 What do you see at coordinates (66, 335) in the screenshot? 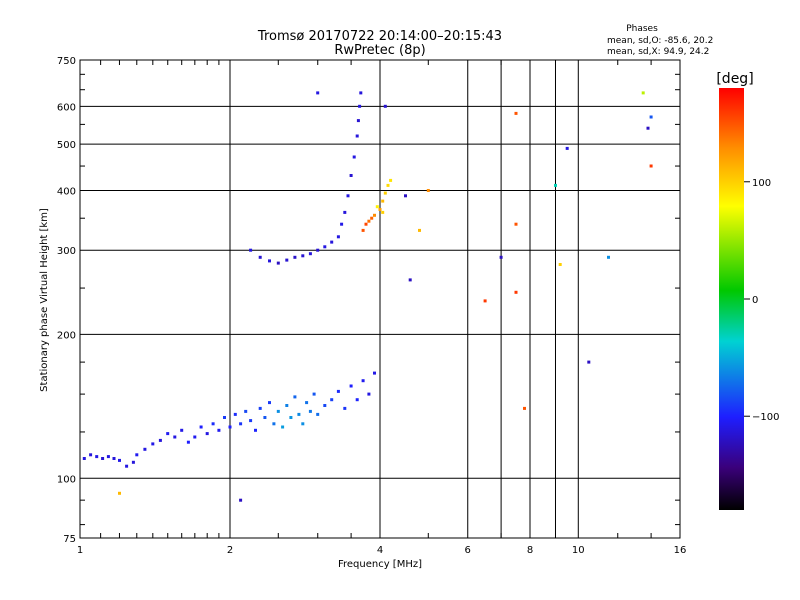
I see `y-tick-label: 200` at bounding box center [66, 335].